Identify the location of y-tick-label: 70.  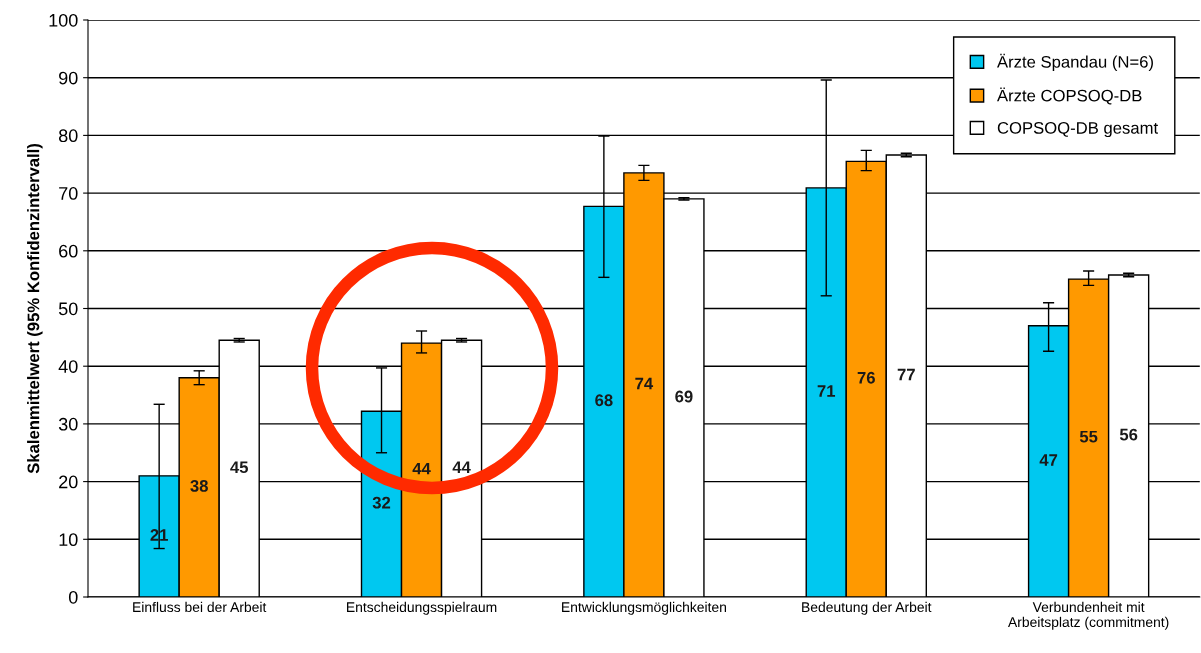
(68, 193).